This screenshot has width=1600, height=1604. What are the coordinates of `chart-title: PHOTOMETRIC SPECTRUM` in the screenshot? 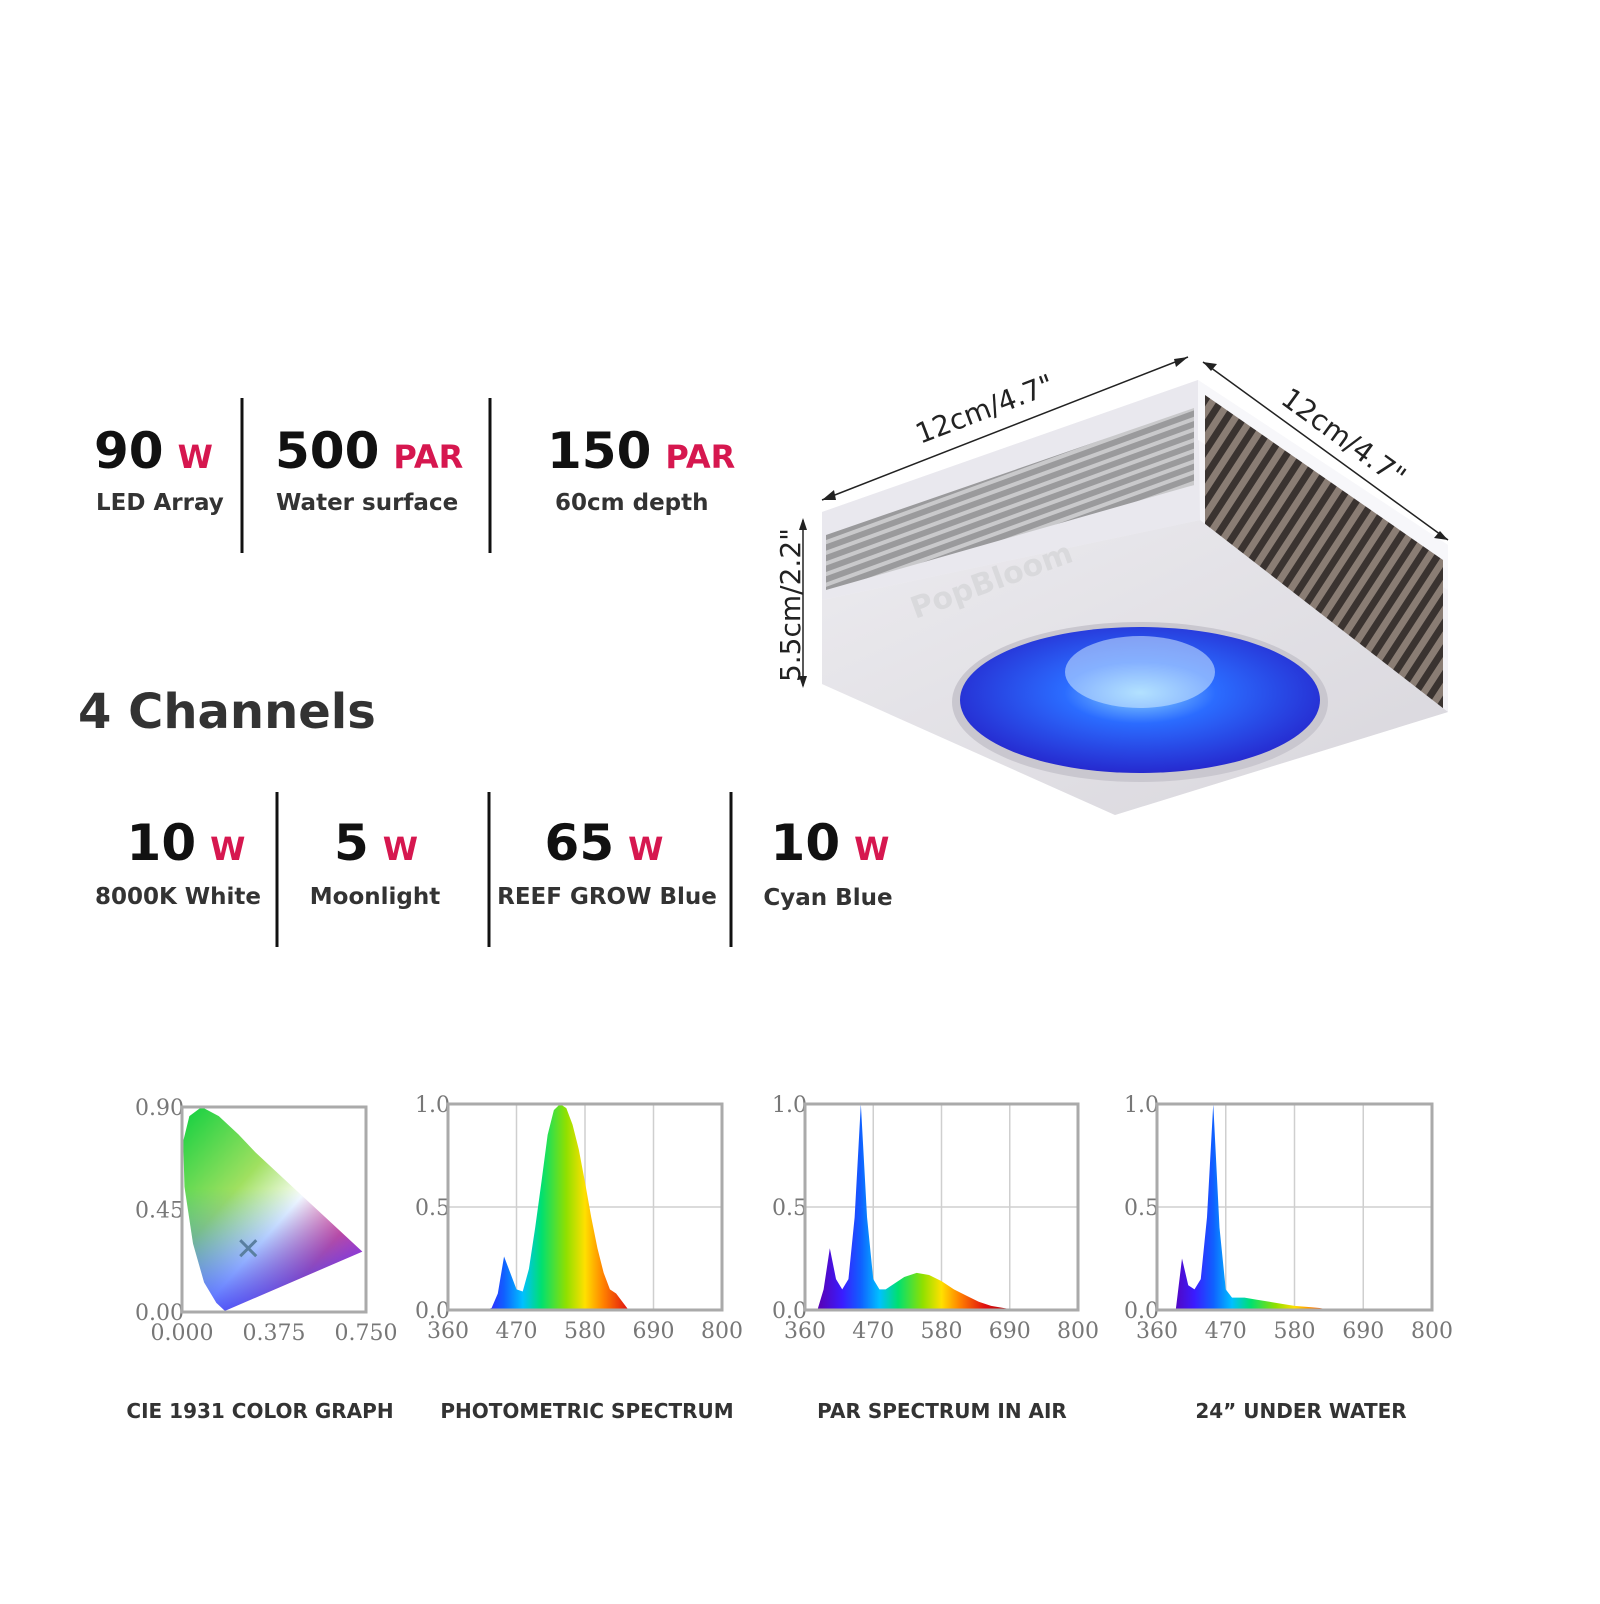 It's located at (586, 1411).